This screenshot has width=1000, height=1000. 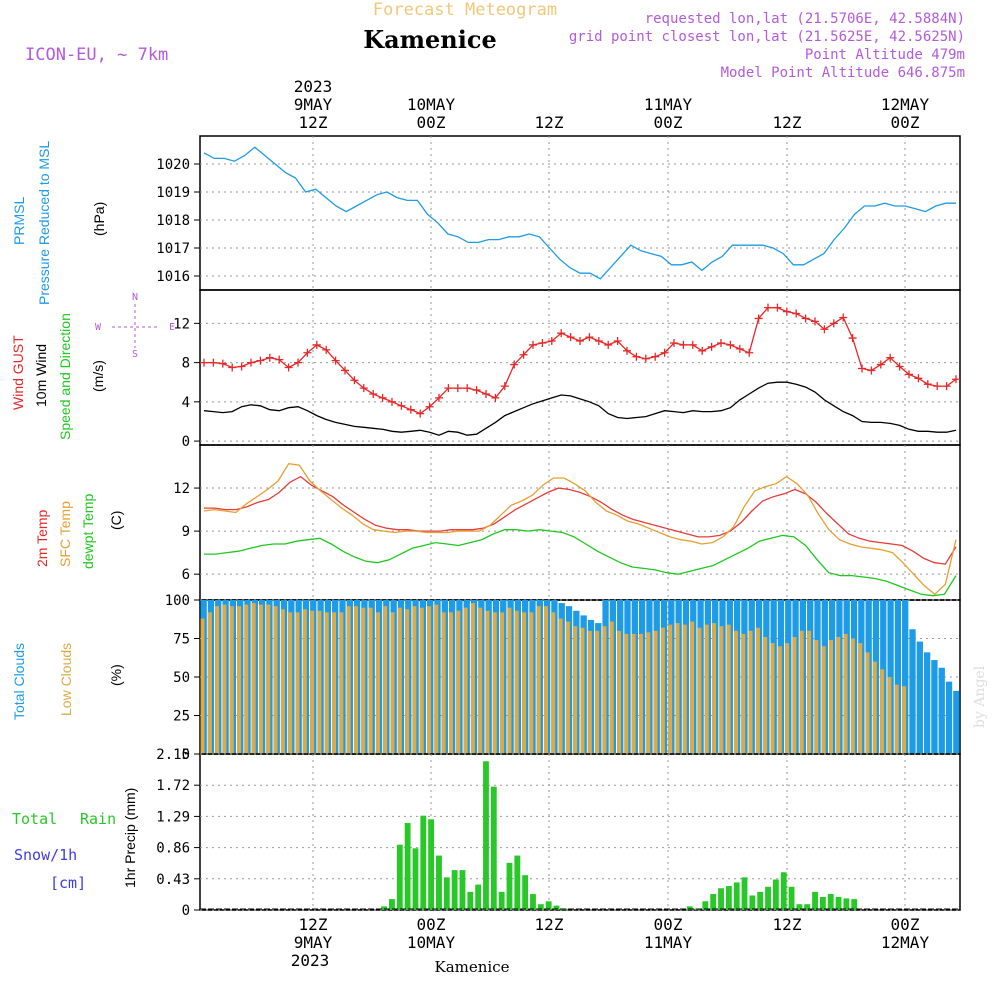 I want to click on compass-w: W, so click(x=98, y=327).